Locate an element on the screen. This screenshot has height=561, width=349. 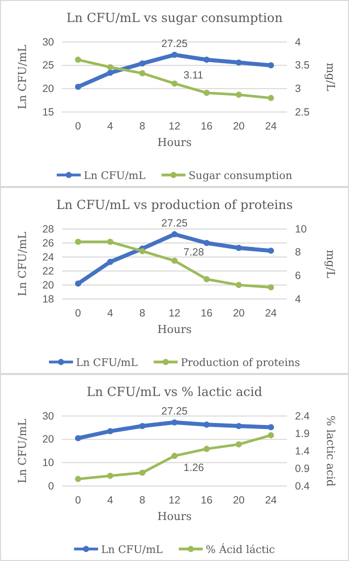
y-tick-label: 28 is located at coordinates (48, 229).